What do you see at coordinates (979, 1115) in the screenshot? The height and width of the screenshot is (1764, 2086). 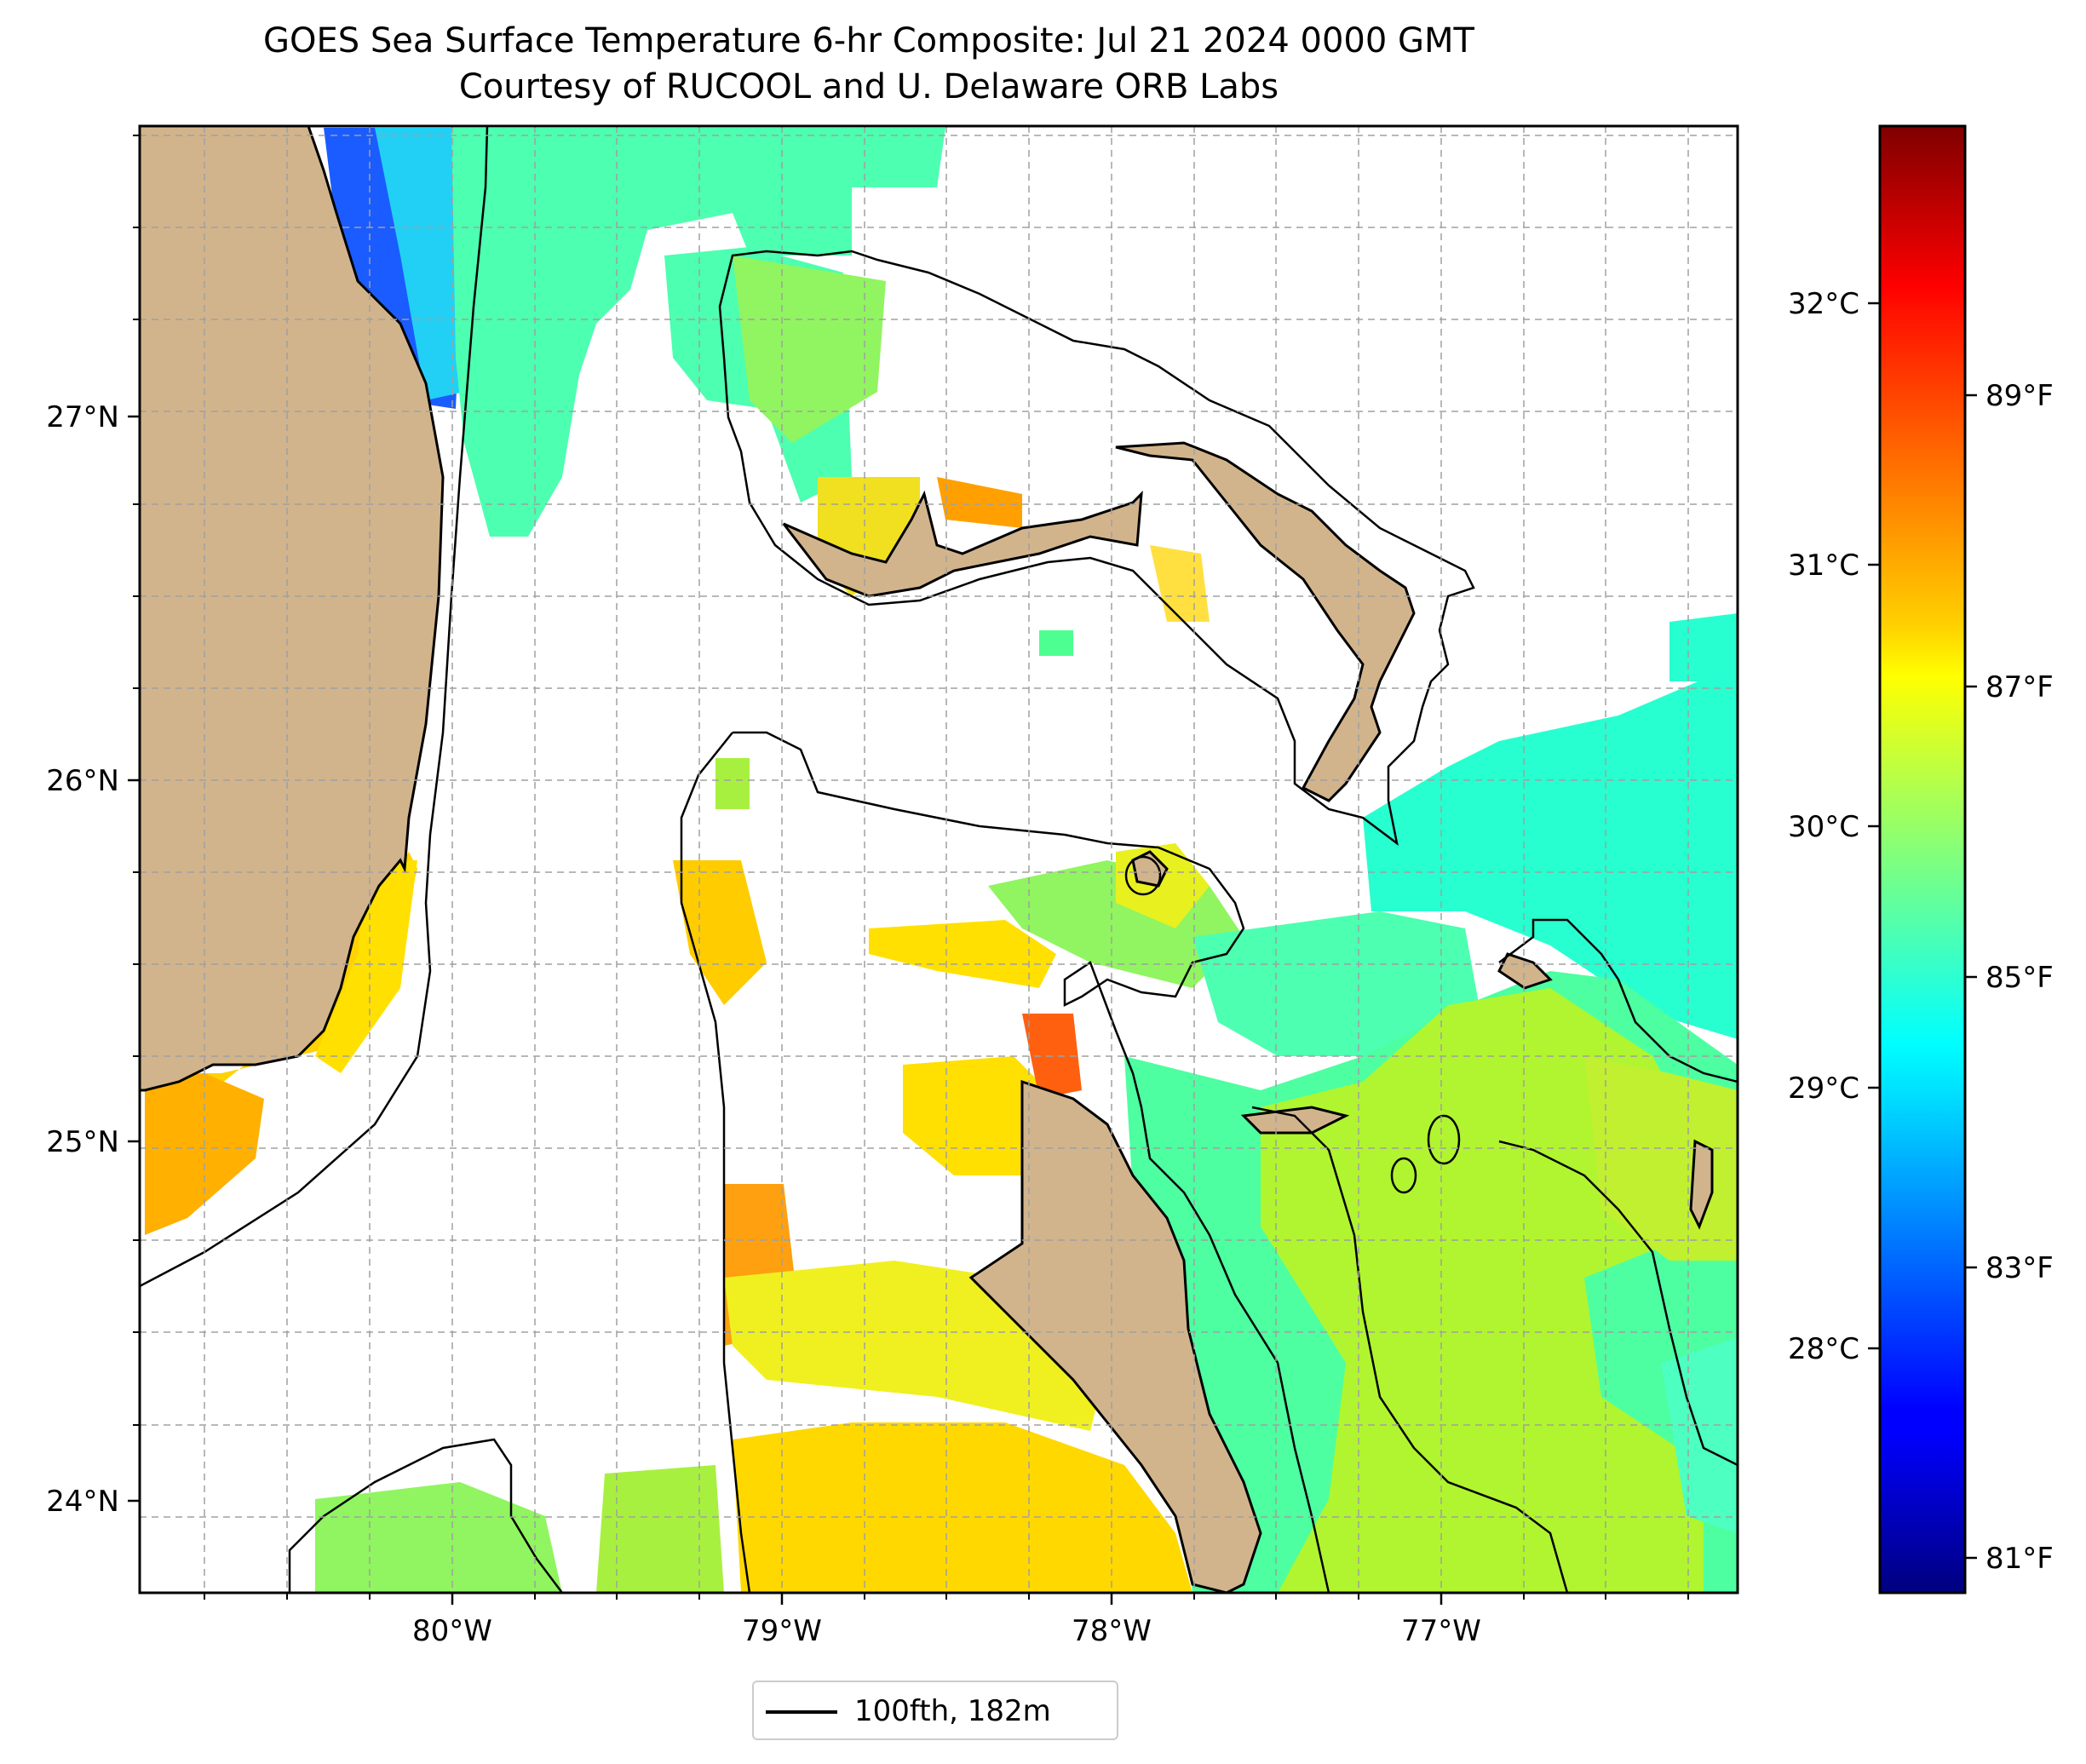 I see `sst-patch-central-yellow-b` at bounding box center [979, 1115].